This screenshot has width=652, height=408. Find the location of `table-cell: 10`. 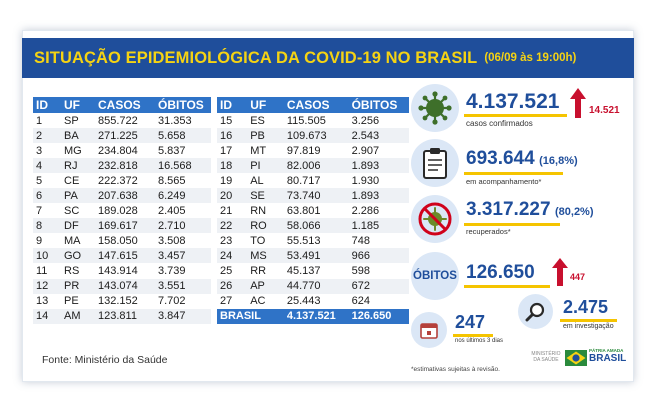

table-cell: 10 is located at coordinates (47, 256).